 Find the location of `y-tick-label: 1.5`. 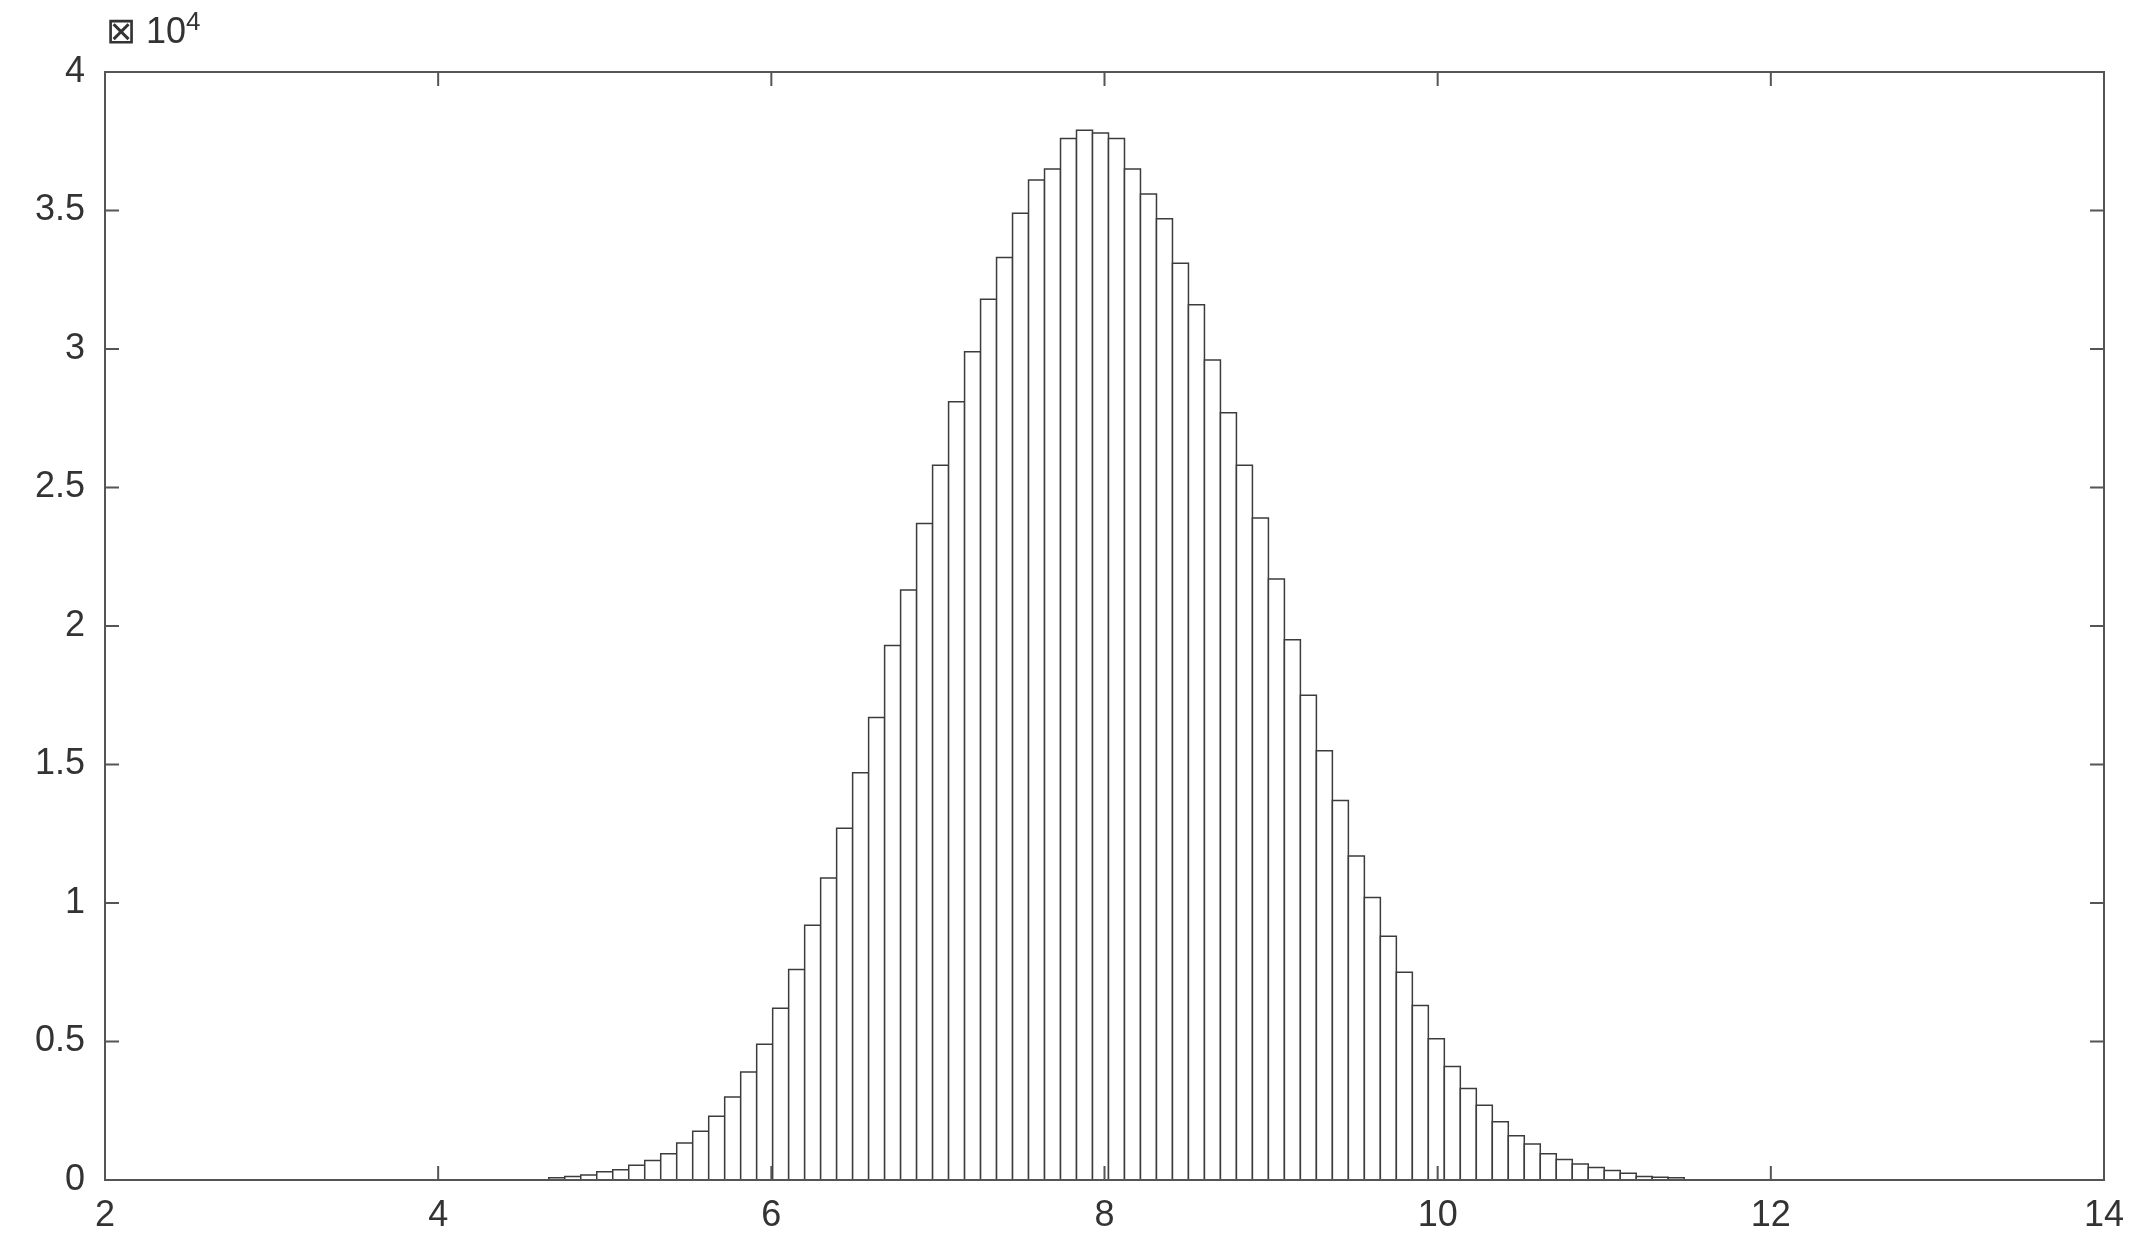

y-tick-label: 1.5 is located at coordinates (59, 762).